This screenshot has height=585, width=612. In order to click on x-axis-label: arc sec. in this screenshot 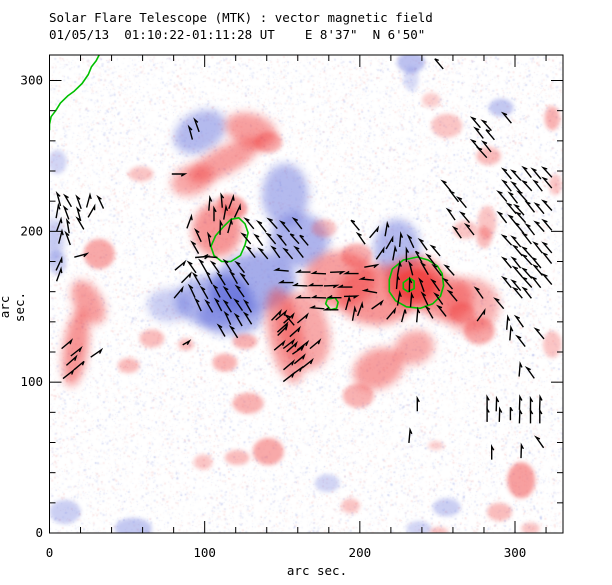, I will do `click(317, 570)`.